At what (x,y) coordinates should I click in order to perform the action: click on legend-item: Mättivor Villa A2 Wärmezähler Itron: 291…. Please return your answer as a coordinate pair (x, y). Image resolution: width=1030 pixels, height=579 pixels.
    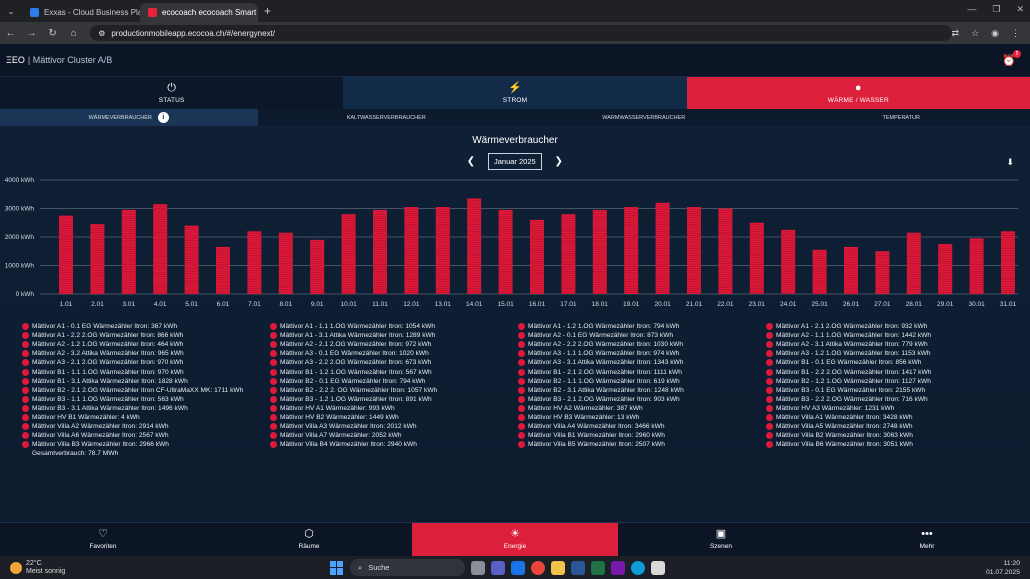
    Looking at the image, I should click on (146, 426).